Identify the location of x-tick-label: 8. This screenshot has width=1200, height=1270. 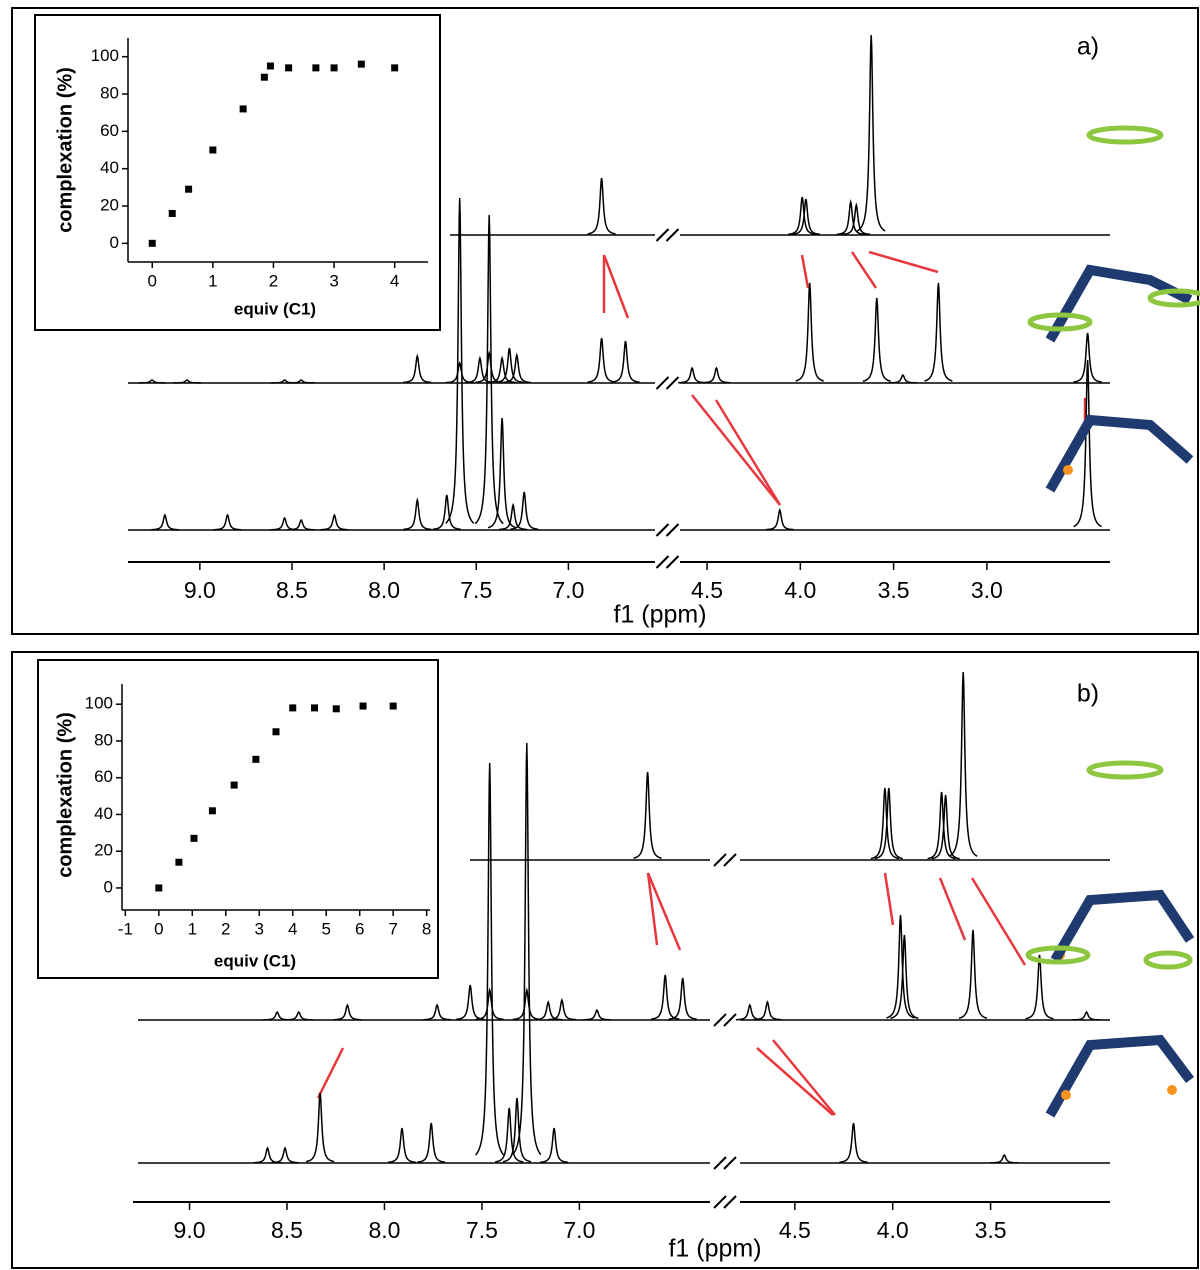
(426, 928).